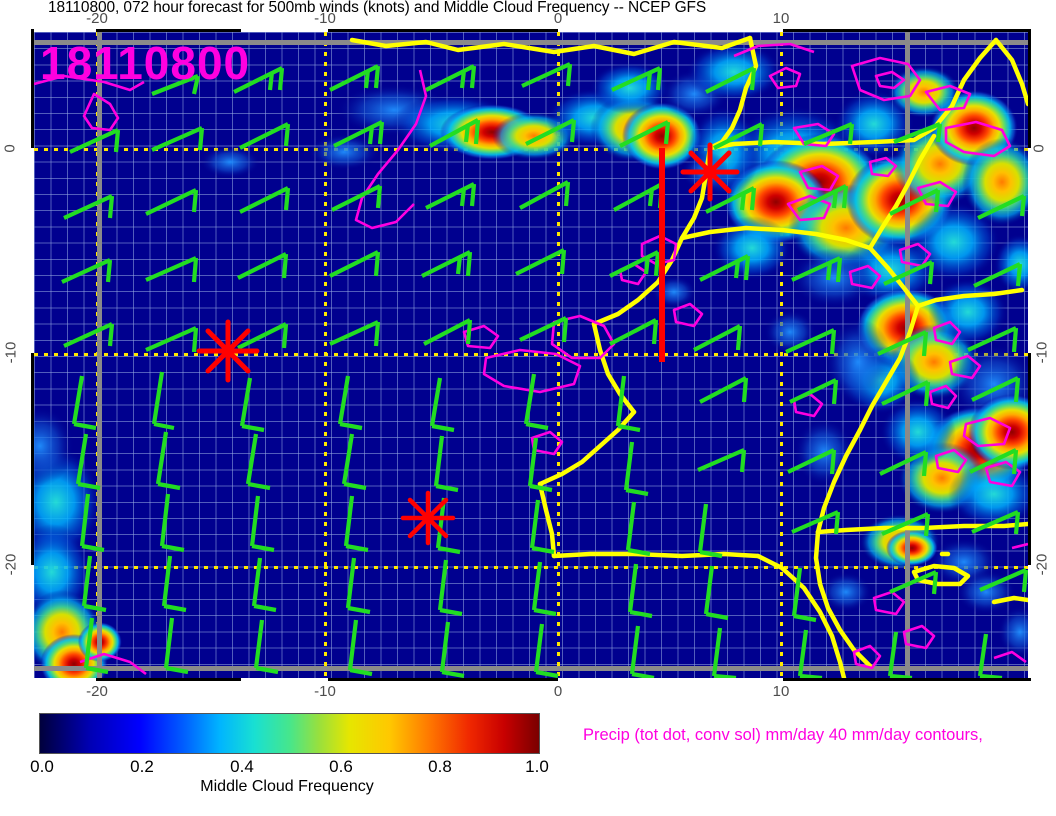 The image size is (1056, 816). I want to click on colorbar-tick-2: 0.4, so click(242, 766).